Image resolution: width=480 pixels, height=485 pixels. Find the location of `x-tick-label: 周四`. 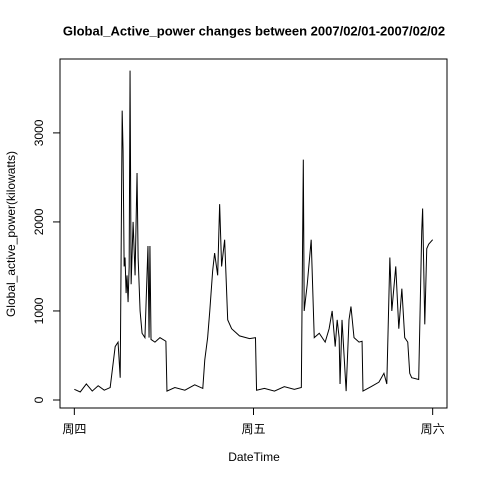

x-tick-label: 周四 is located at coordinates (74, 429).